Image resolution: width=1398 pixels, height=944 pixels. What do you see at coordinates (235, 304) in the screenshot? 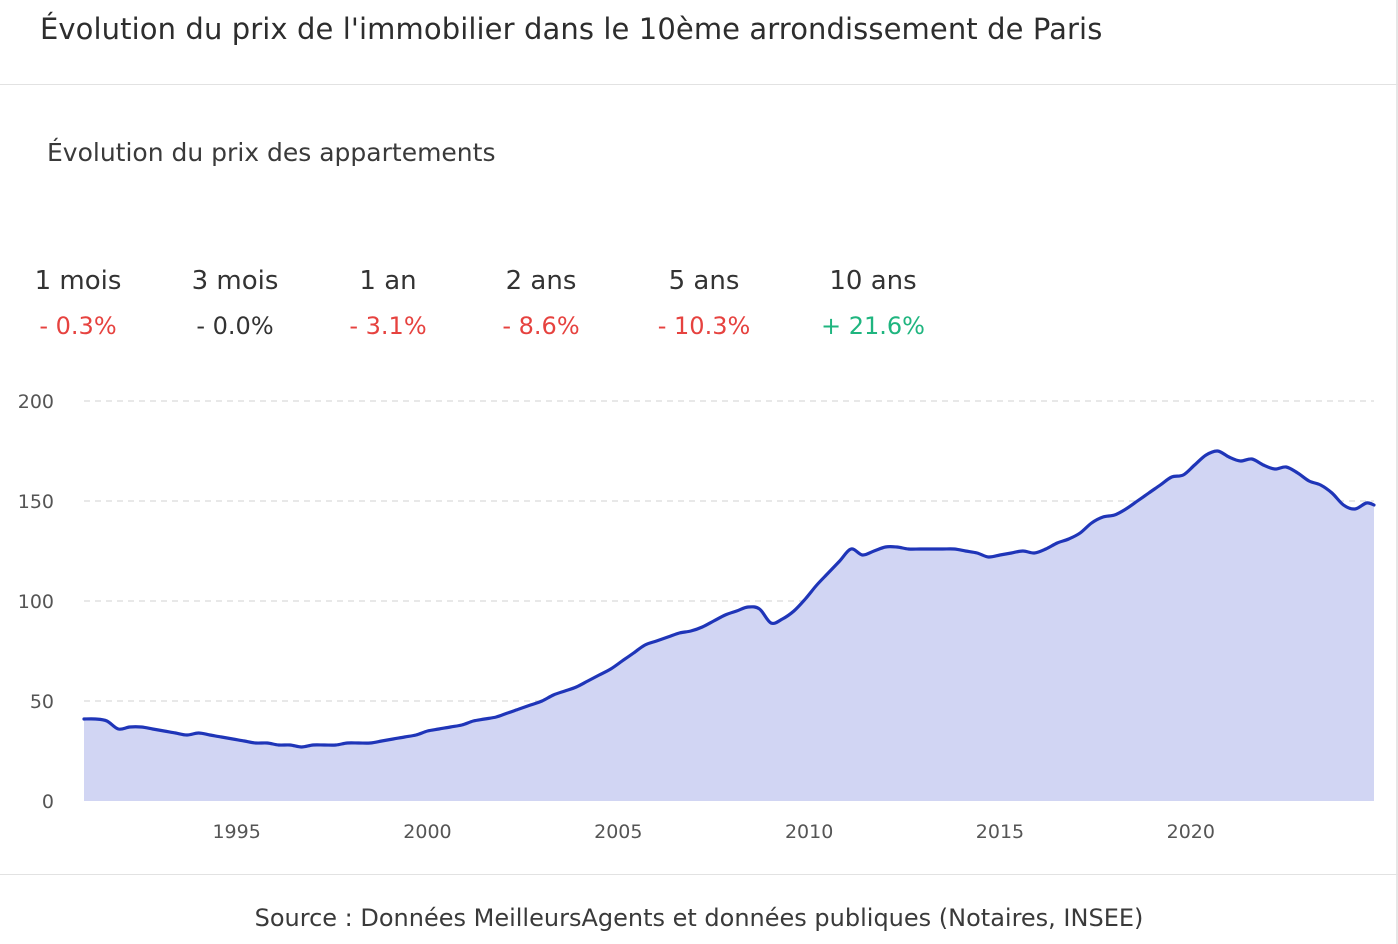
I see `stat-3-mois: 3 mois - 0.0%` at bounding box center [235, 304].